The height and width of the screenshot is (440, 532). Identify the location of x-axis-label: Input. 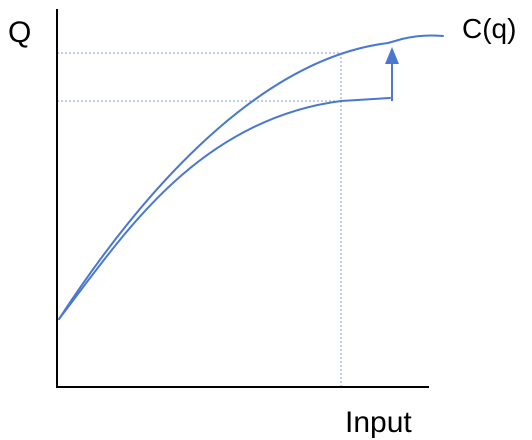
(378, 422).